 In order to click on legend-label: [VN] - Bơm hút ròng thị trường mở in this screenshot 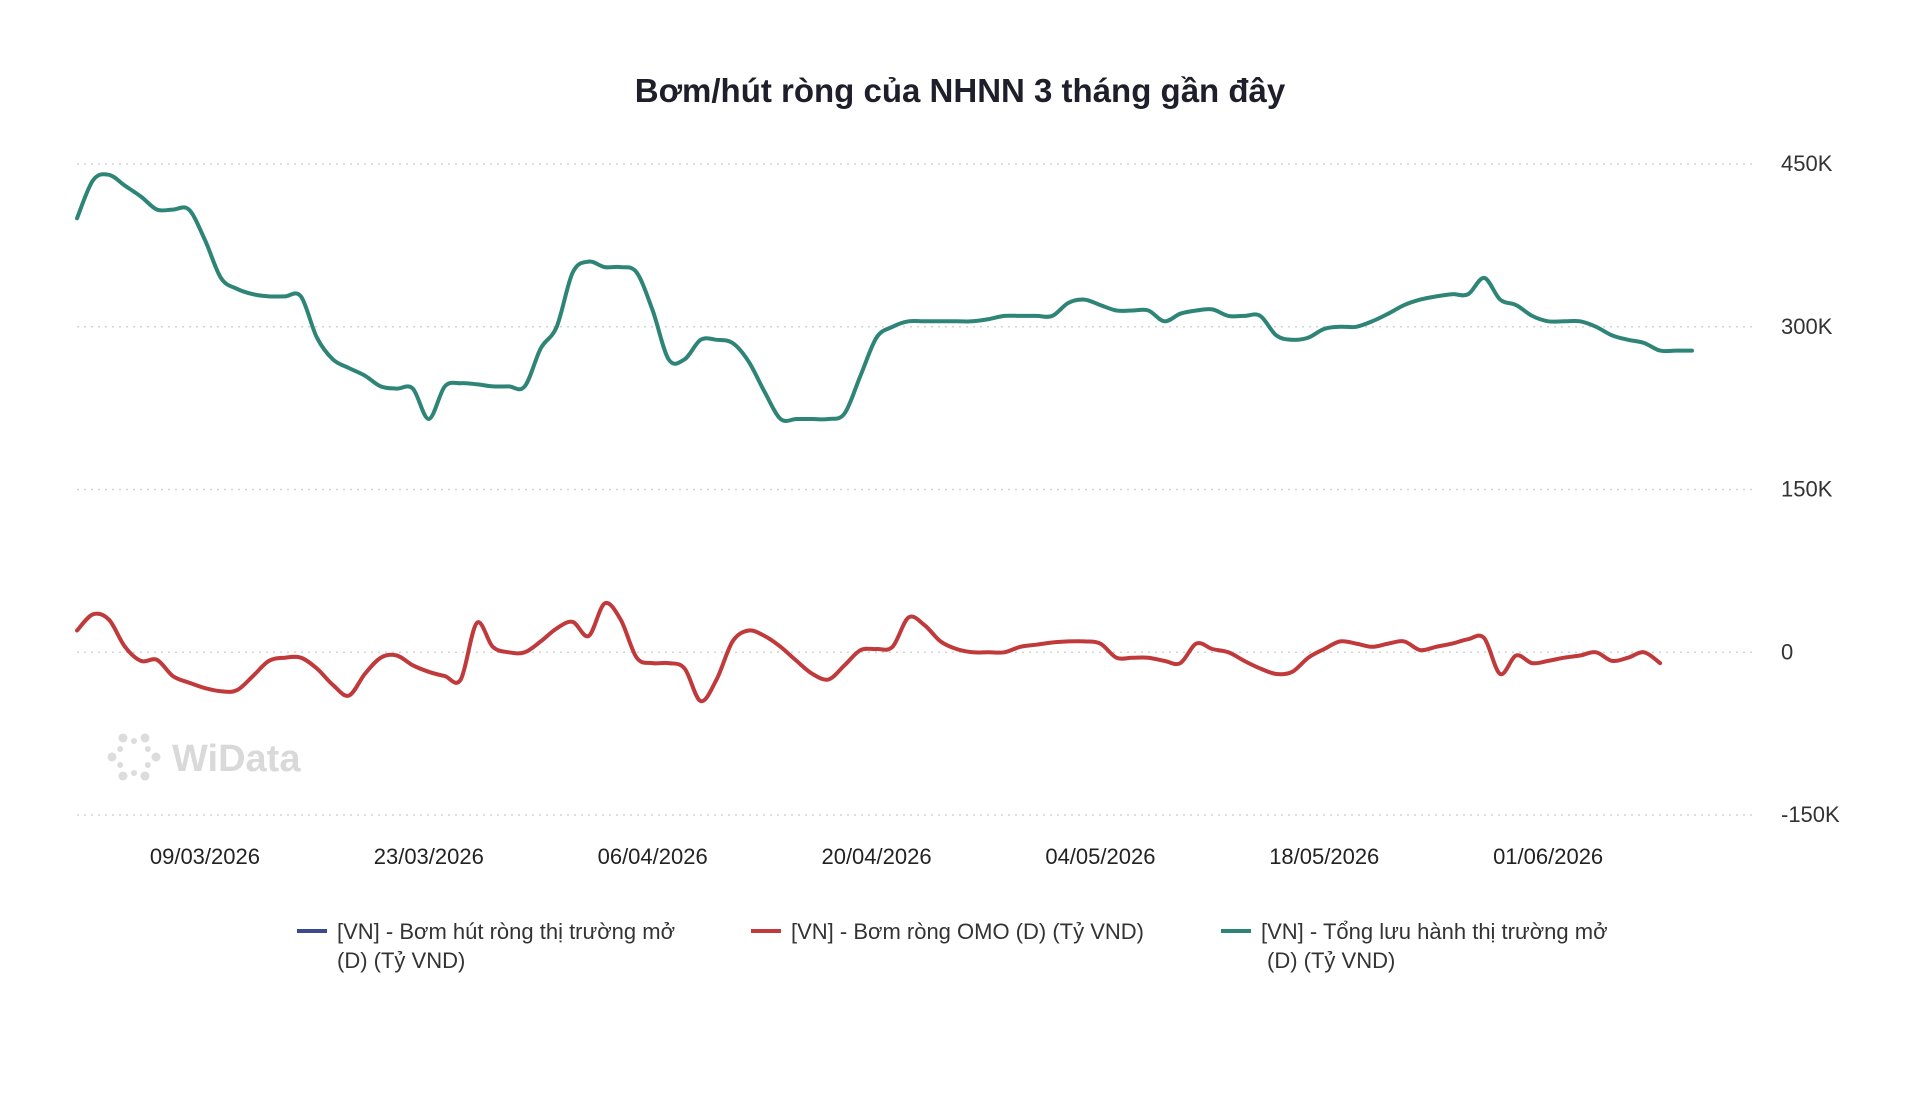, I will do `click(506, 931)`.